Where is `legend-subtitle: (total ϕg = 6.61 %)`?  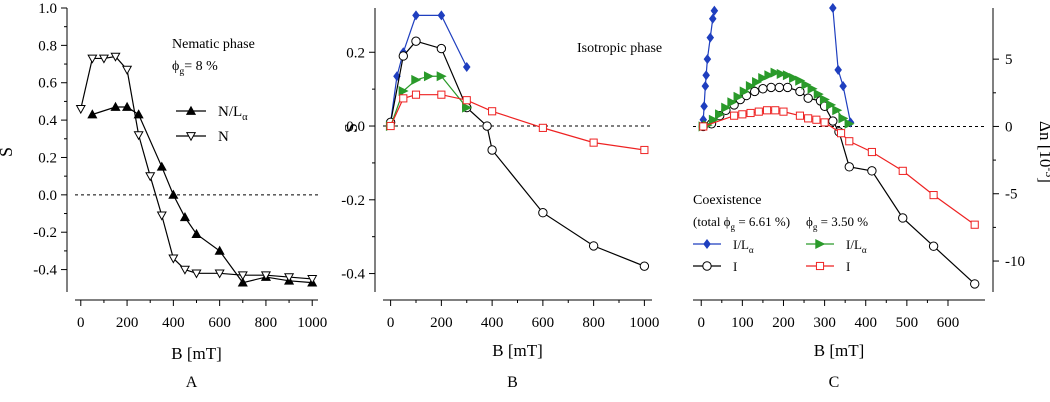 legend-subtitle: (total ϕg = 6.61 %) is located at coordinates (741, 223).